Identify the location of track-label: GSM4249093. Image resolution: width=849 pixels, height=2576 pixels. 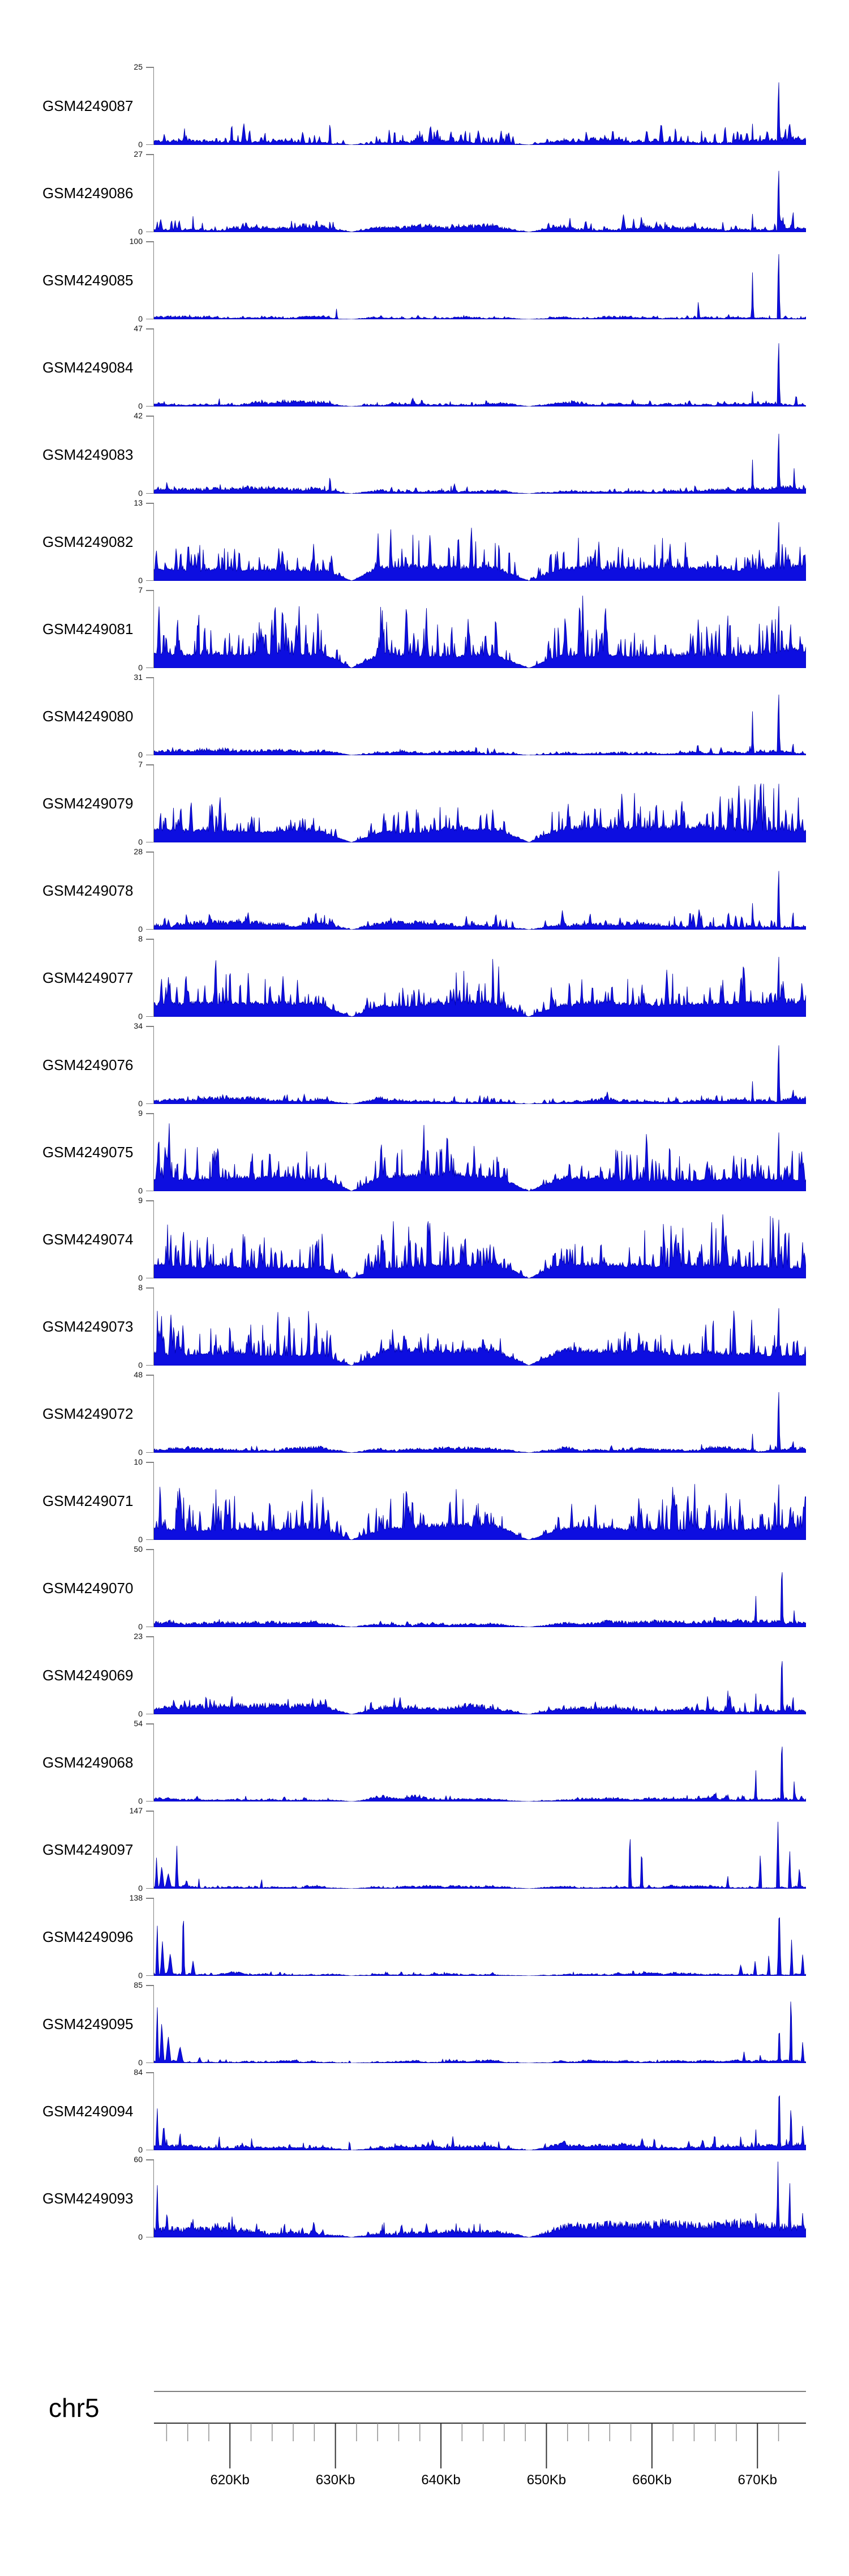
(88, 2198).